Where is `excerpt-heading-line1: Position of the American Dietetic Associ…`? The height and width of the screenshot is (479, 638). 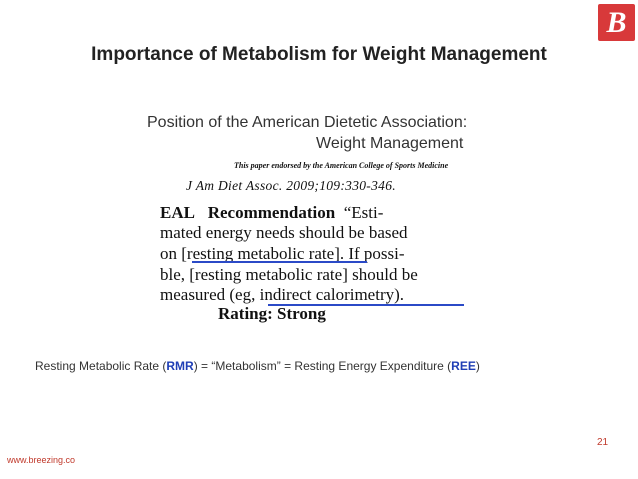
excerpt-heading-line1: Position of the American Dietetic Associ… is located at coordinates (307, 122).